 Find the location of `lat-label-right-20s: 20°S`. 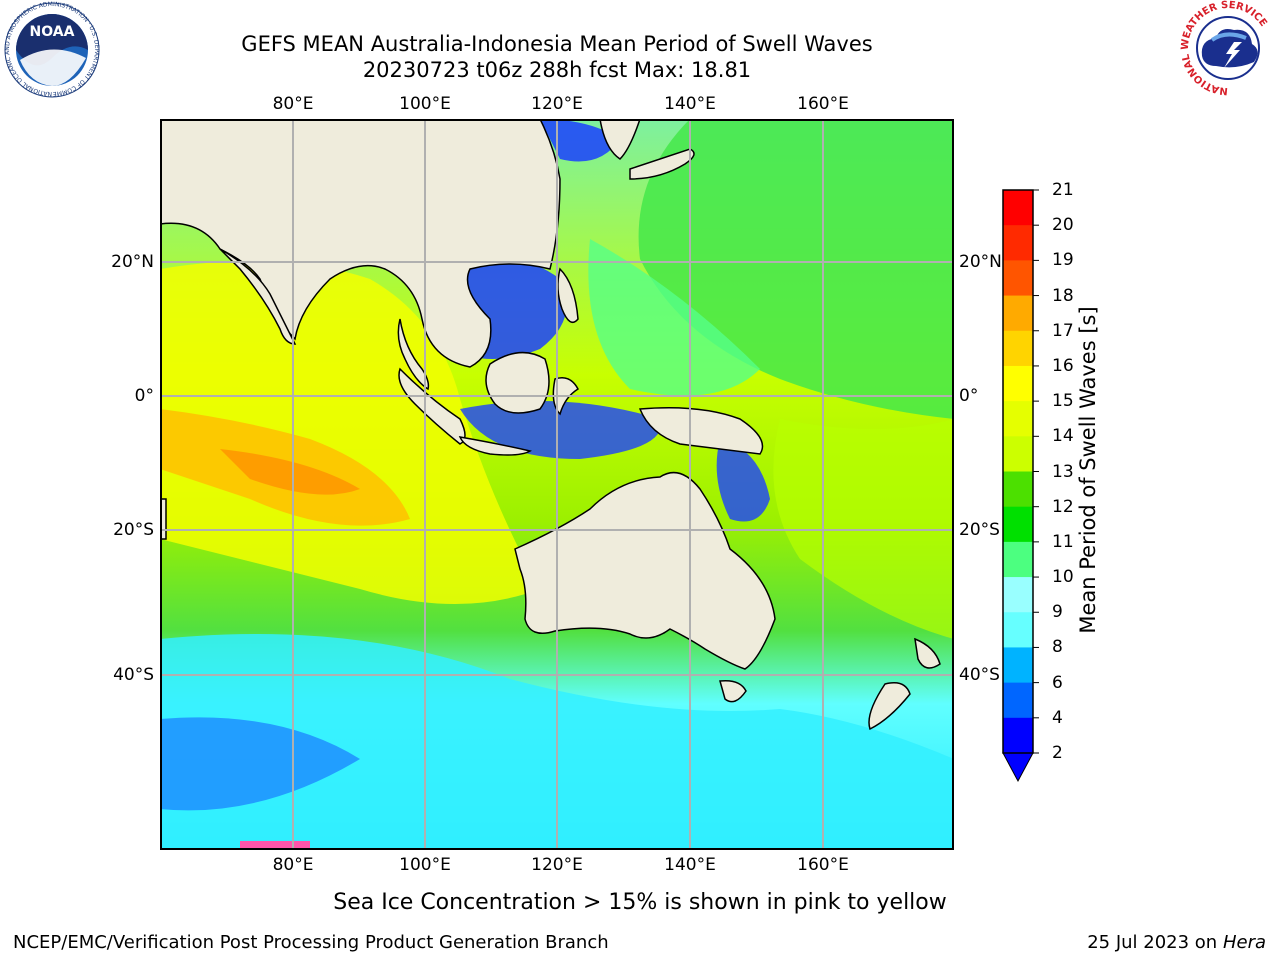

lat-label-right-20s: 20°S is located at coordinates (979, 530).